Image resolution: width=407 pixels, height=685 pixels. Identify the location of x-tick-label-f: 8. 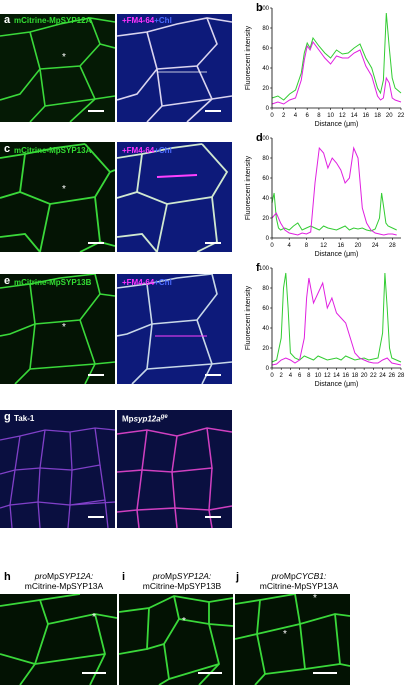
(309, 376).